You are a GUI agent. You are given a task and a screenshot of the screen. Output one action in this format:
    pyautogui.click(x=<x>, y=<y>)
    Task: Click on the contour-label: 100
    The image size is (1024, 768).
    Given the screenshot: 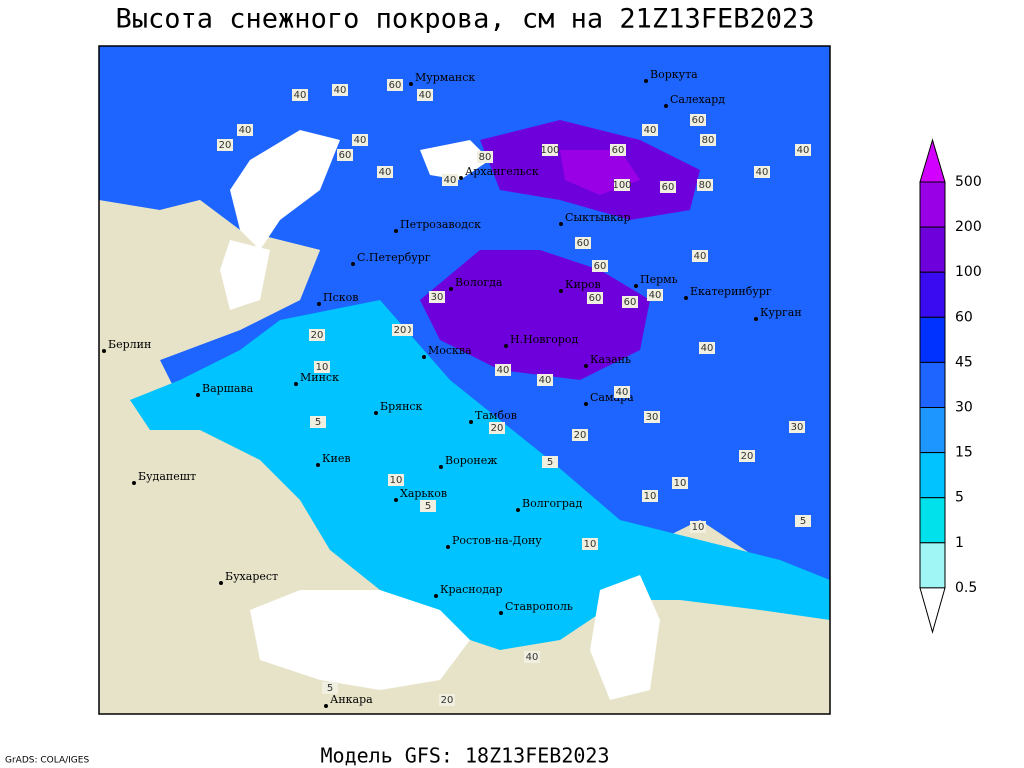 What is the action you would take?
    pyautogui.click(x=621, y=185)
    